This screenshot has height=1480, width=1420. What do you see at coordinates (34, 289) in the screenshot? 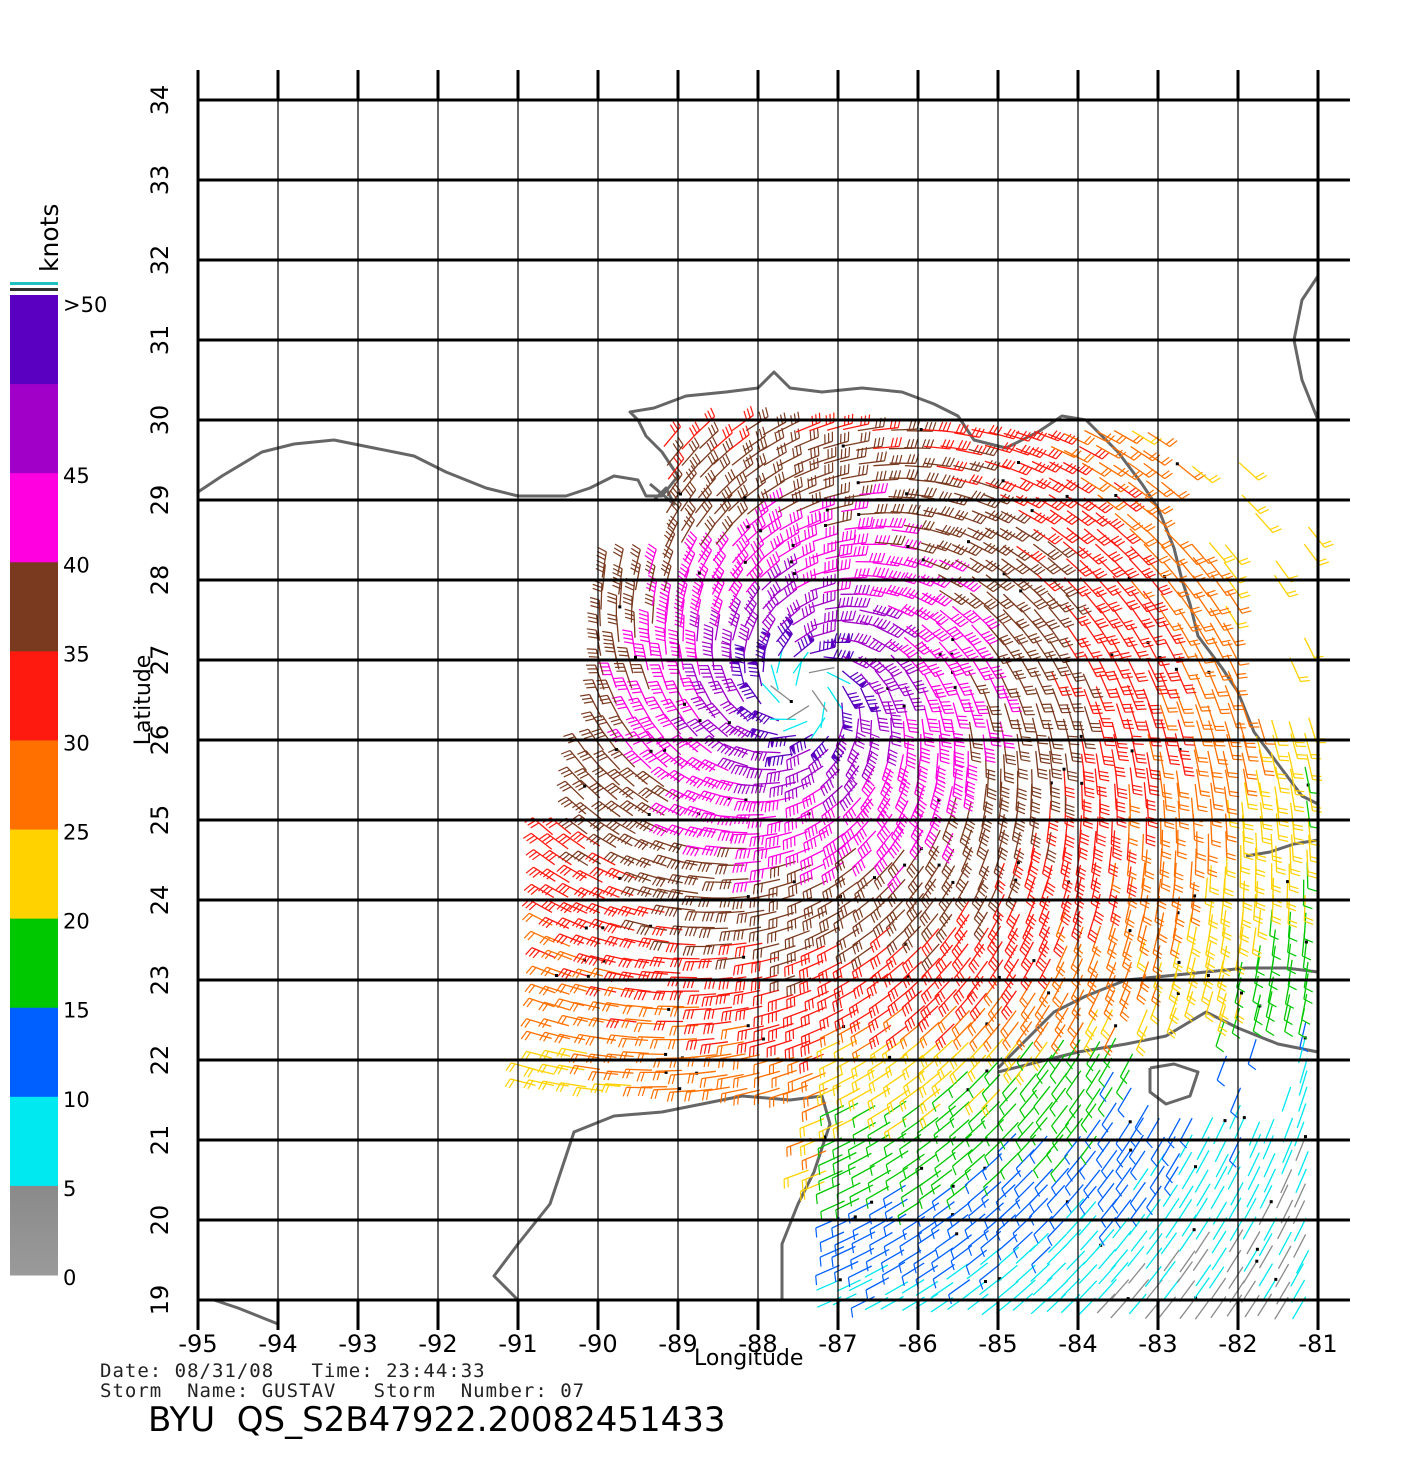
I see `colorbar-cap` at bounding box center [34, 289].